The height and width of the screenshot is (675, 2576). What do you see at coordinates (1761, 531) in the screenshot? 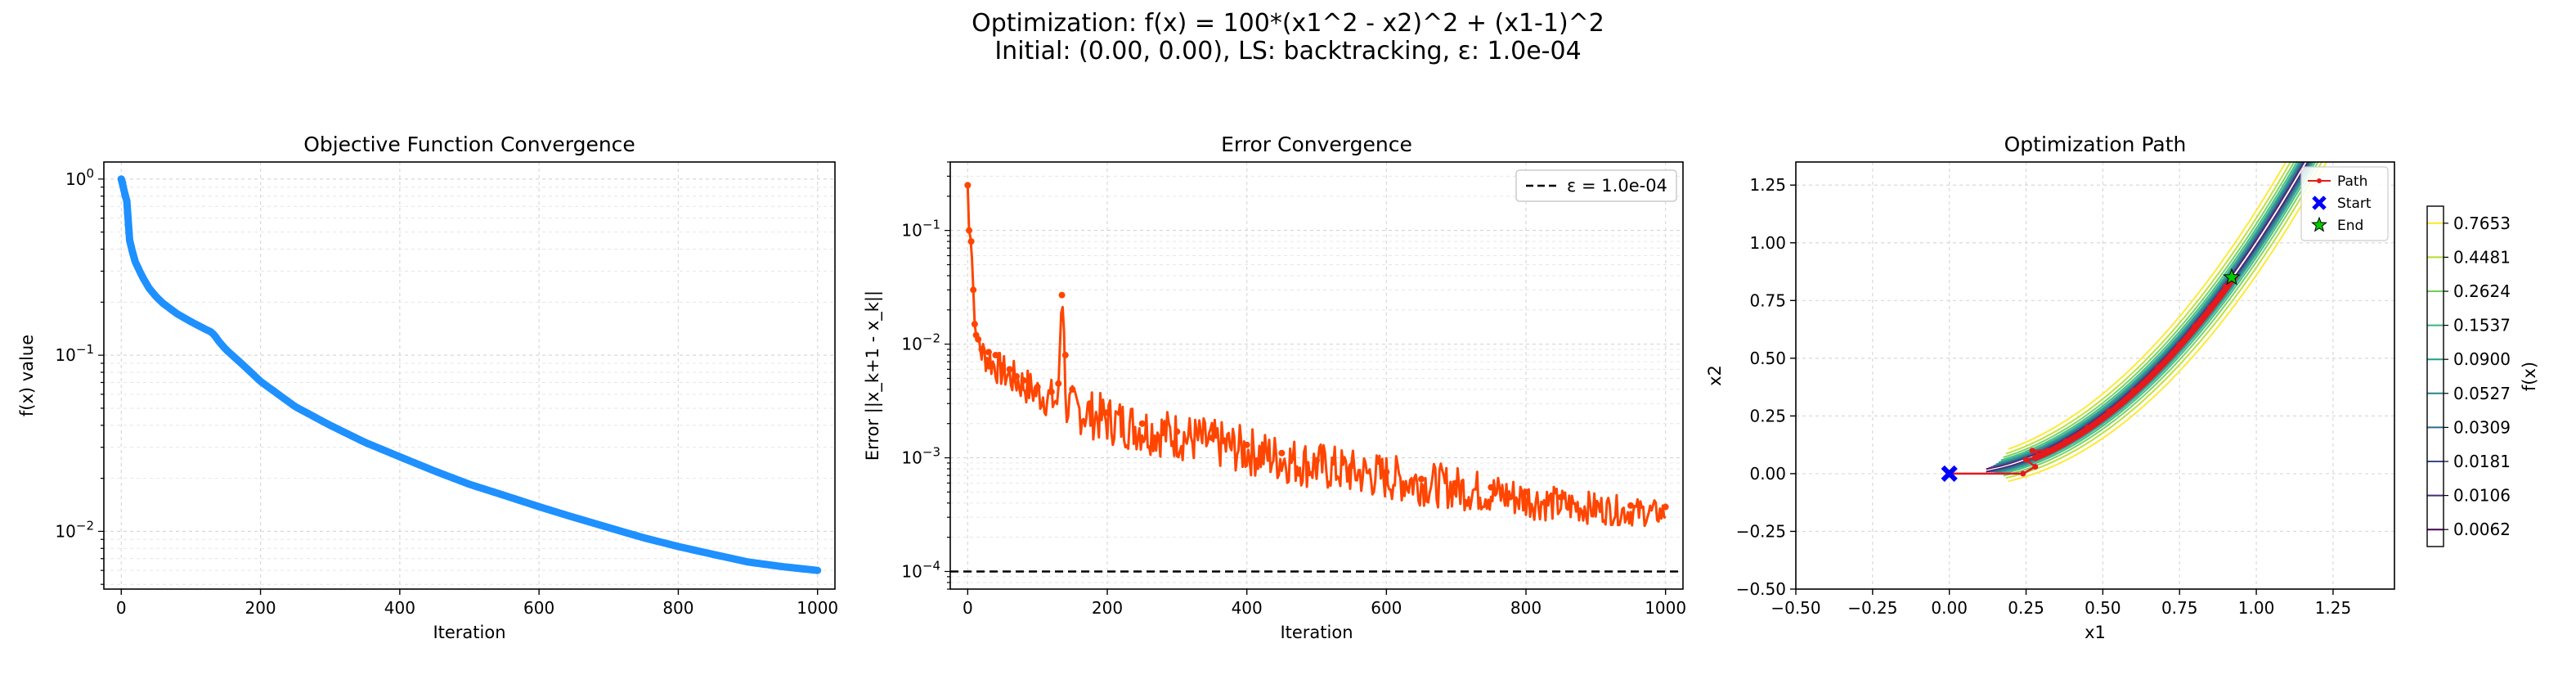
I see `y-tick-label: −0.25` at bounding box center [1761, 531].